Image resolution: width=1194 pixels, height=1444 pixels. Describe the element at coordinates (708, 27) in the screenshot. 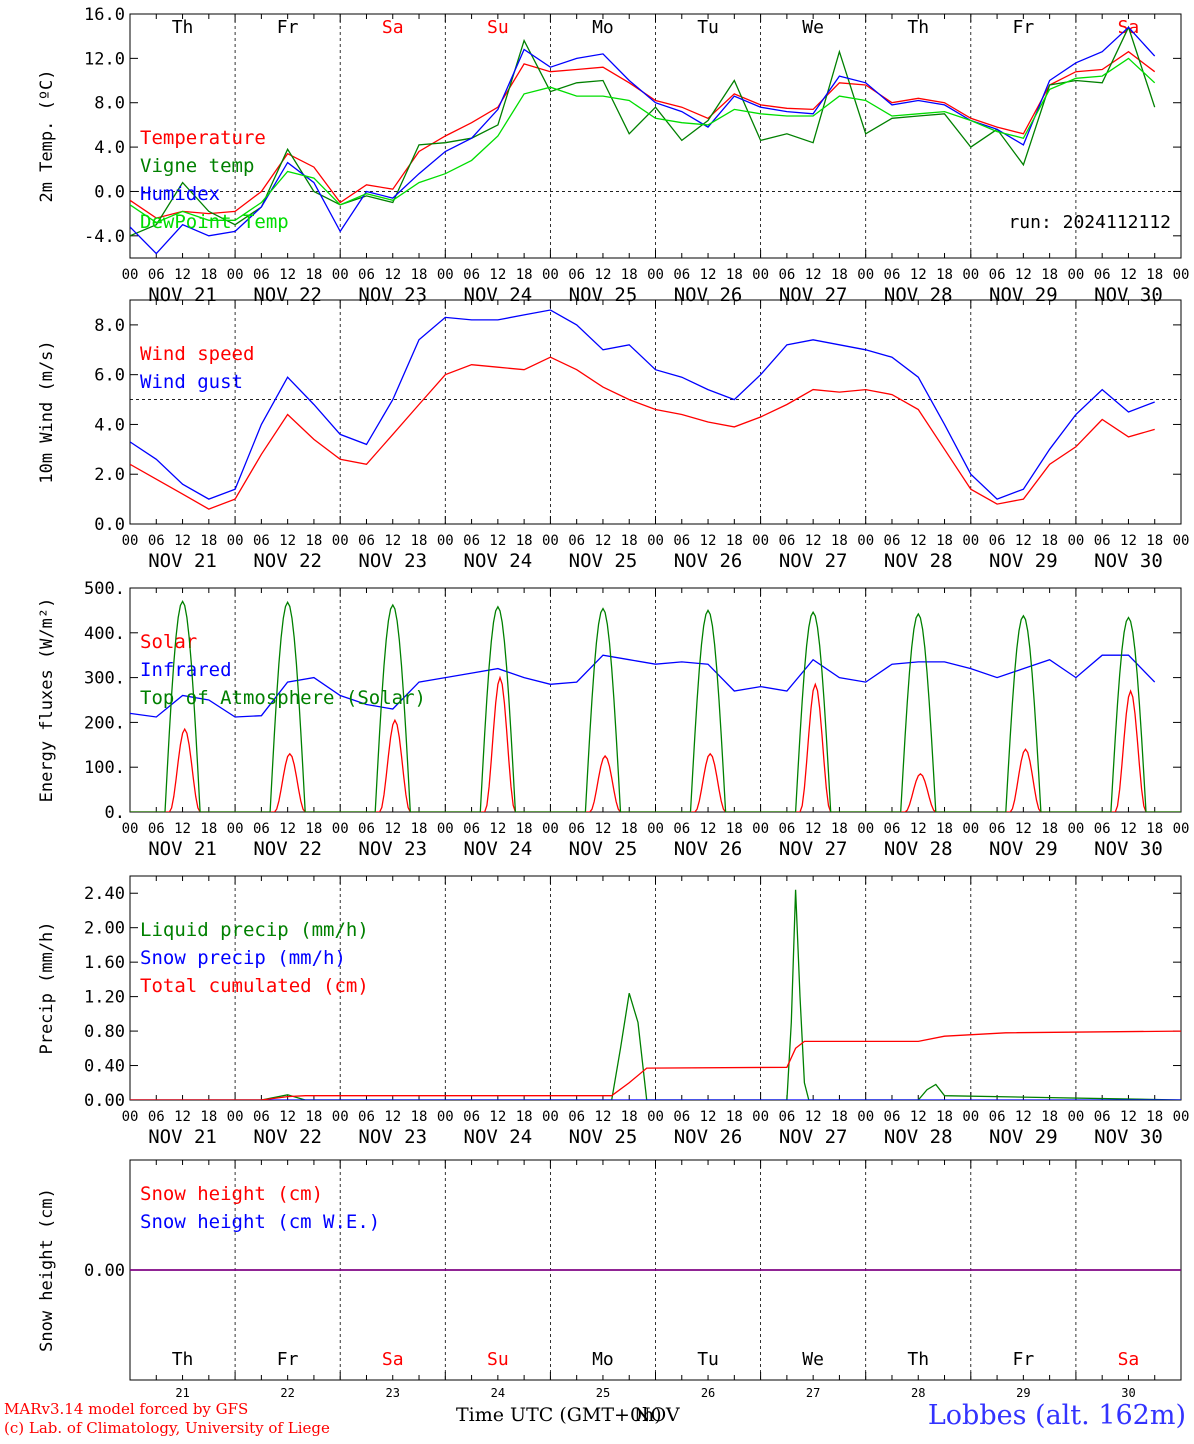

I see `weekday-label: Tu` at that location.